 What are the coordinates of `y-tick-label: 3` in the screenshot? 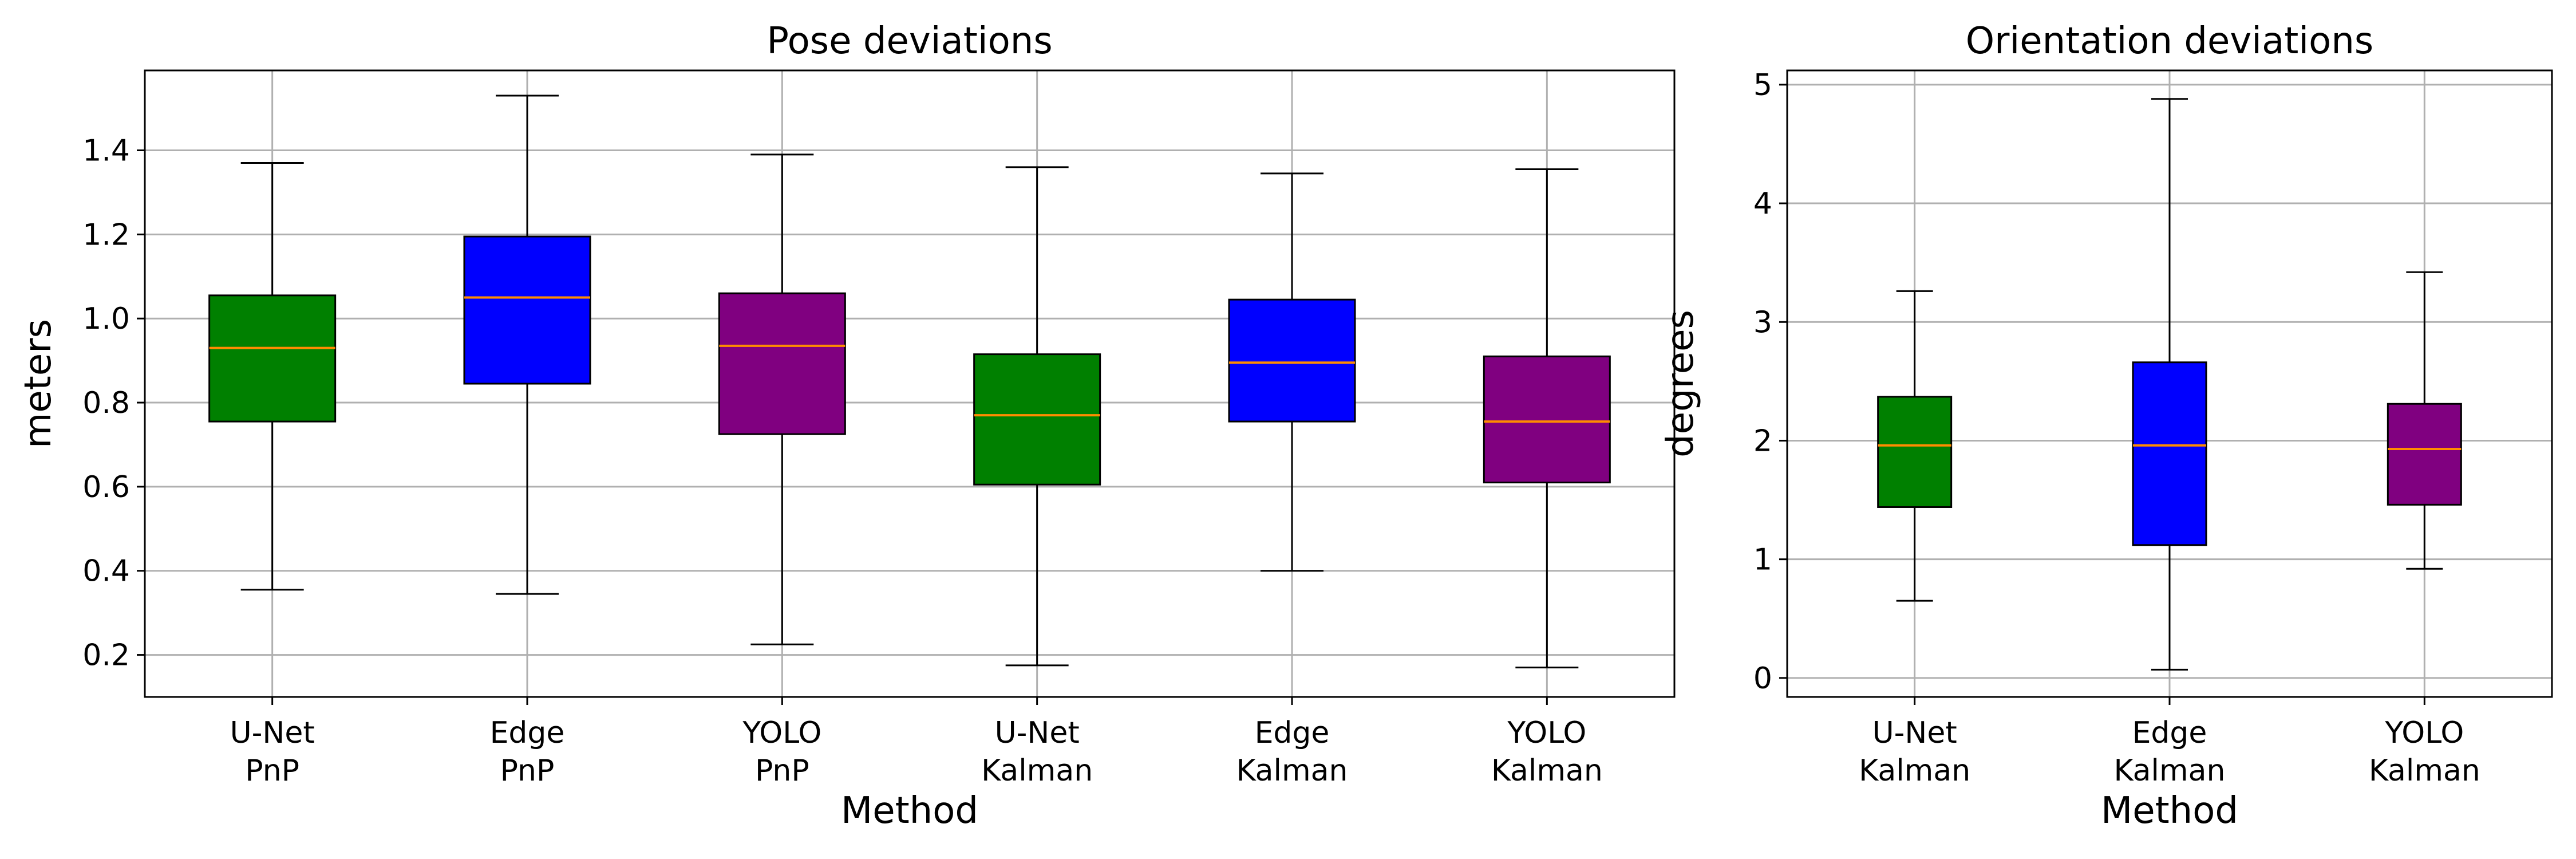 It's located at (1762, 322).